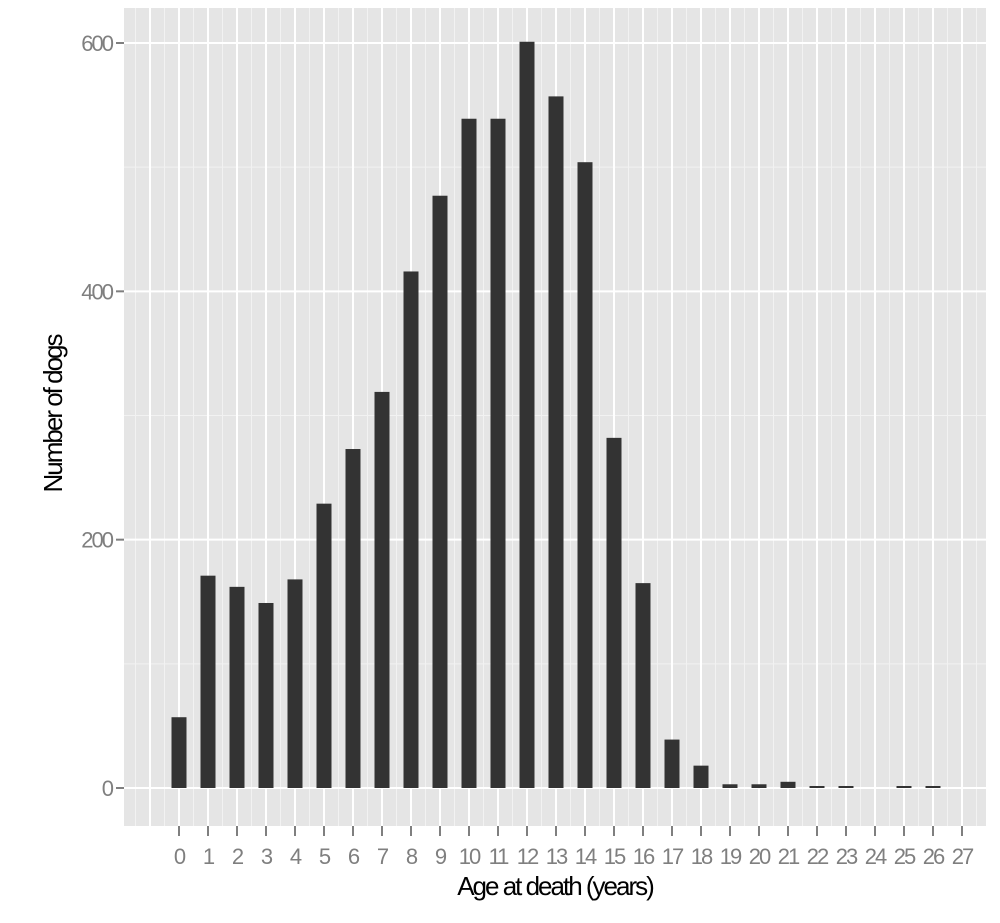 The width and height of the screenshot is (1000, 923). What do you see at coordinates (383, 856) in the screenshot?
I see `x-tick-label: 7` at bounding box center [383, 856].